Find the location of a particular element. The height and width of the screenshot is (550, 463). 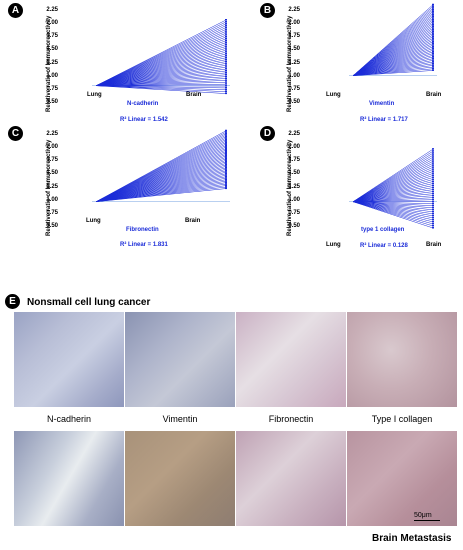

histo-ncadherin-brain is located at coordinates (69, 478).